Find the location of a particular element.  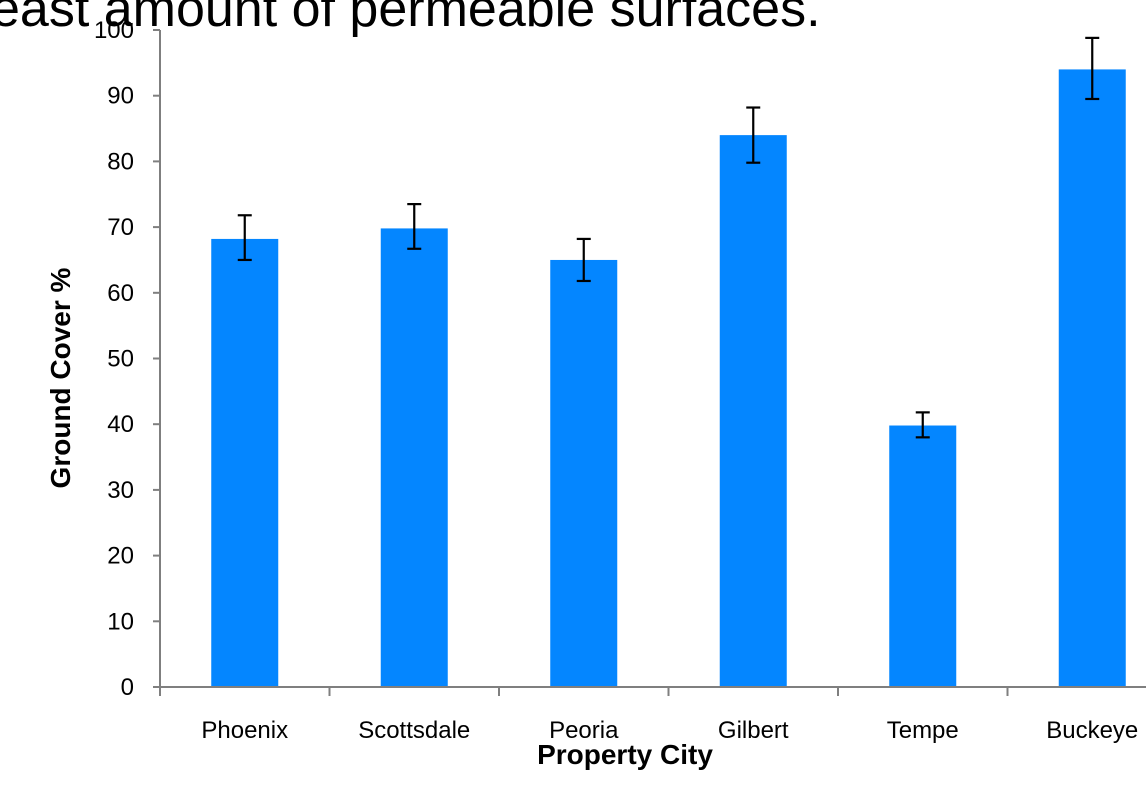

x-tick-label: Buckeye is located at coordinates (1092, 730).